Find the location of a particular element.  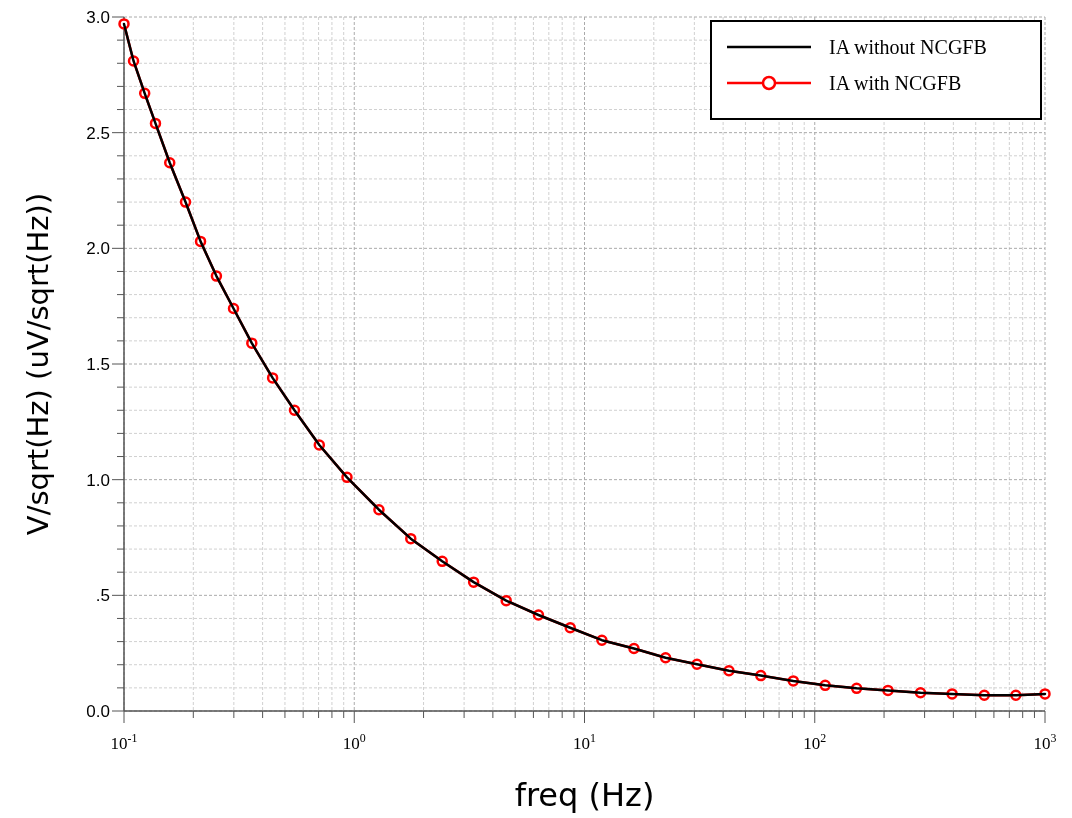

x-tick-label: 10$^{1}$ is located at coordinates (585, 742).